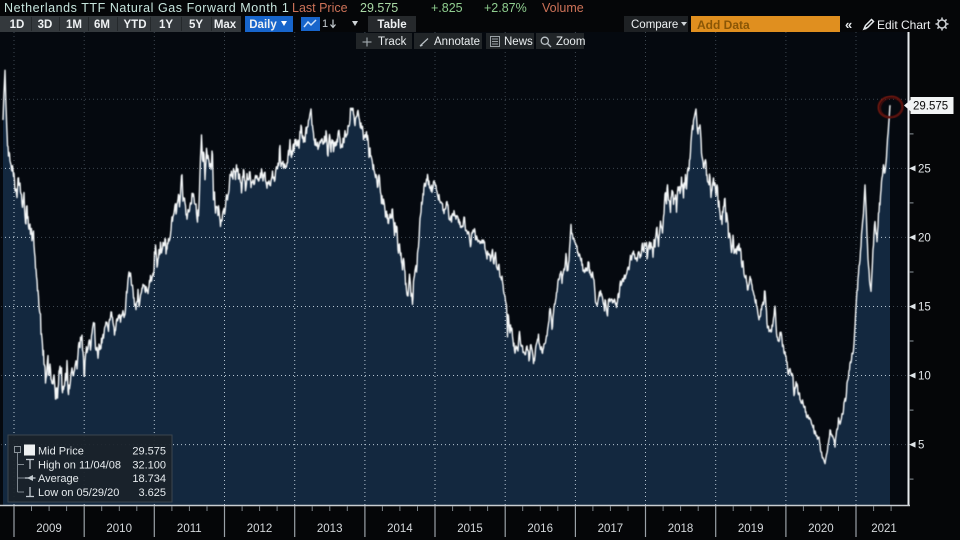 The height and width of the screenshot is (540, 960). I want to click on svg-text: 18.734, so click(149, 479).